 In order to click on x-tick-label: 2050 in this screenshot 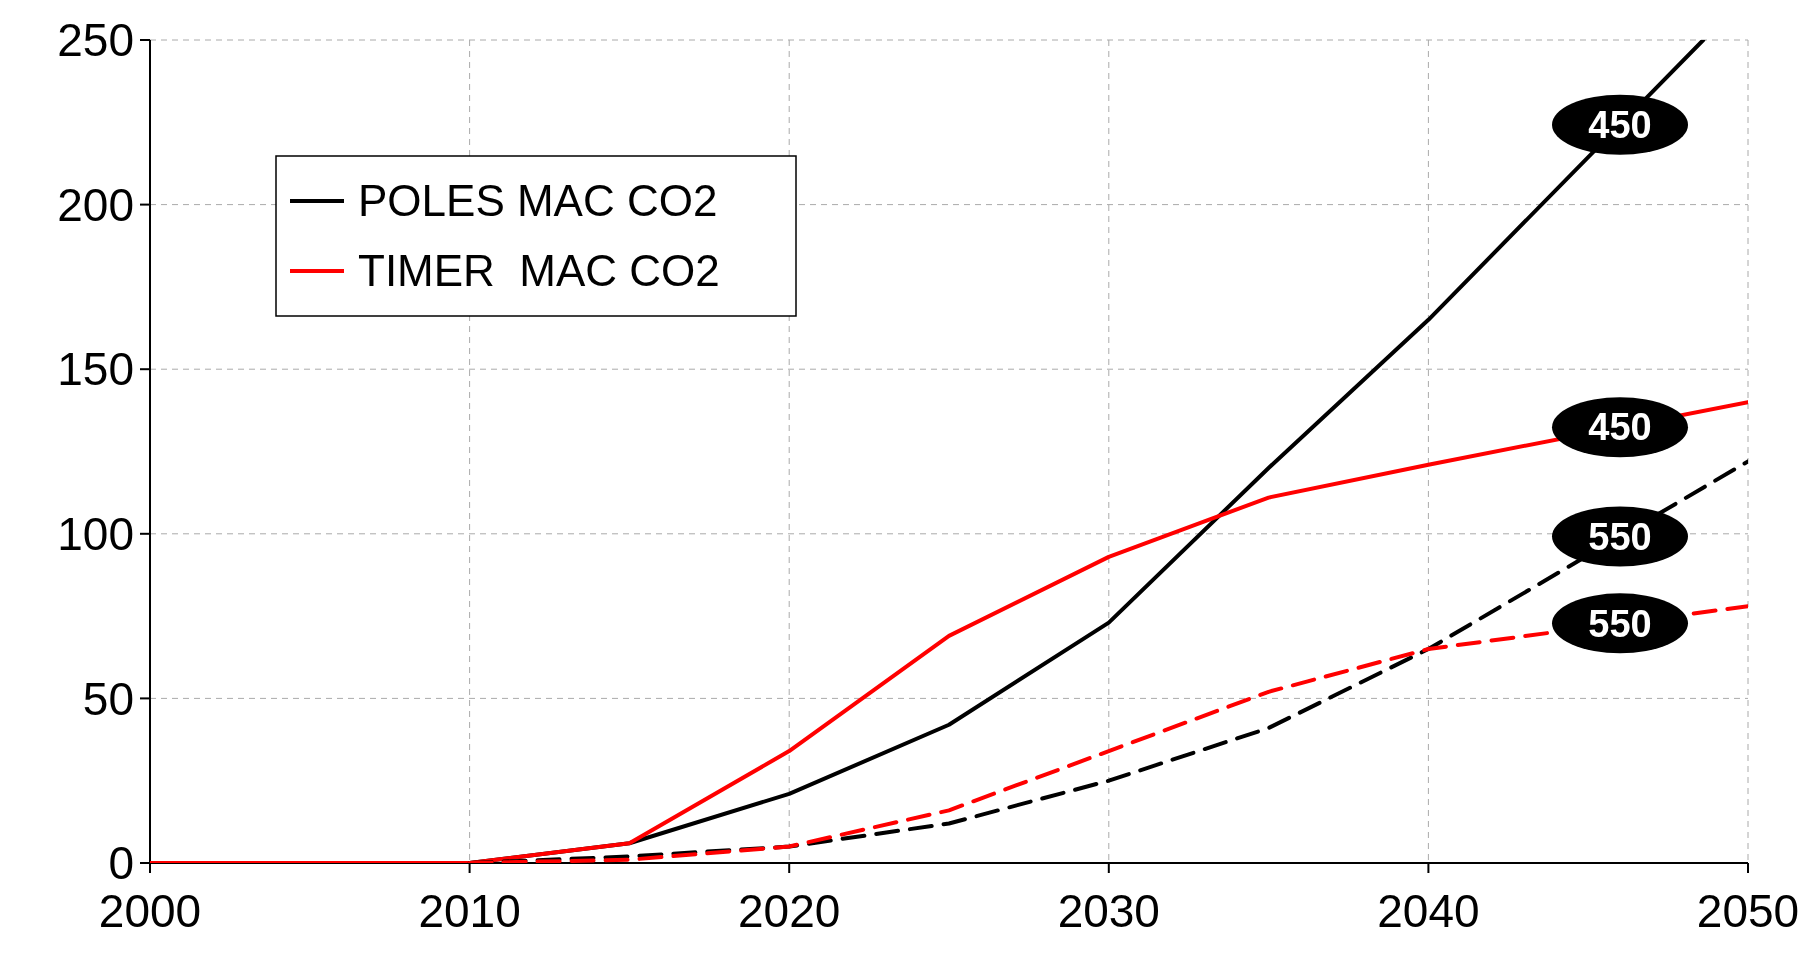, I will do `click(1748, 911)`.